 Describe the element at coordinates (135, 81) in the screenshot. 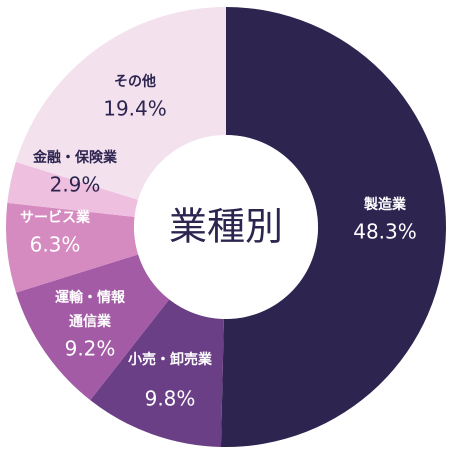

I see `category-label: その他` at that location.